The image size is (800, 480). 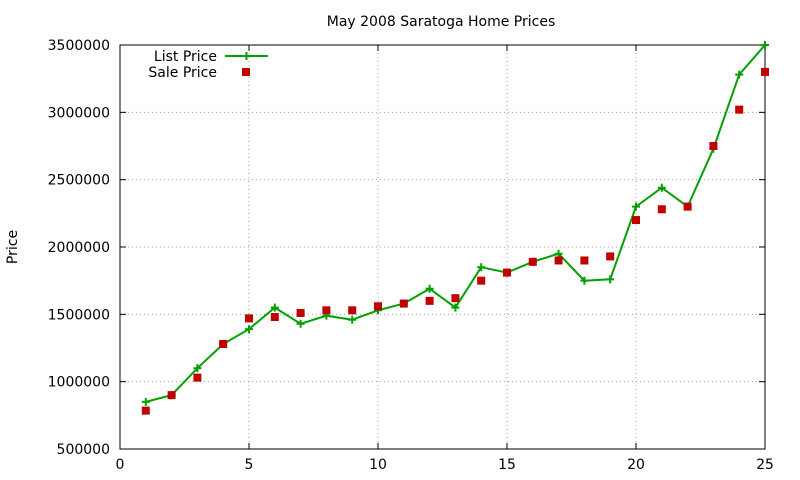 What do you see at coordinates (507, 465) in the screenshot?
I see `x-tick-label: 15` at bounding box center [507, 465].